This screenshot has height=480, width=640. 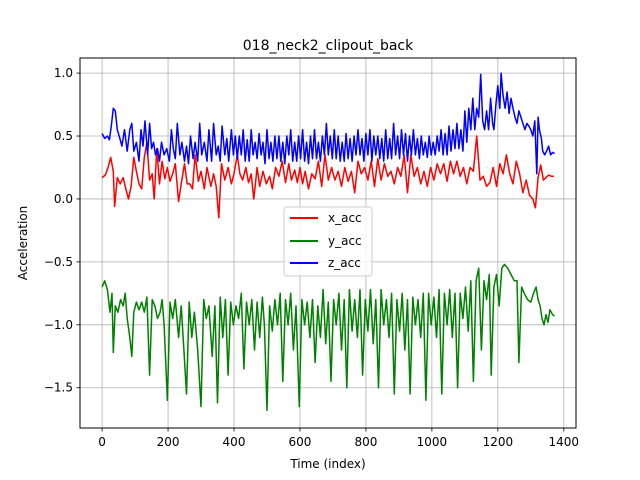 What do you see at coordinates (58, 262) in the screenshot?
I see `y-tick-label: −0.5` at bounding box center [58, 262].